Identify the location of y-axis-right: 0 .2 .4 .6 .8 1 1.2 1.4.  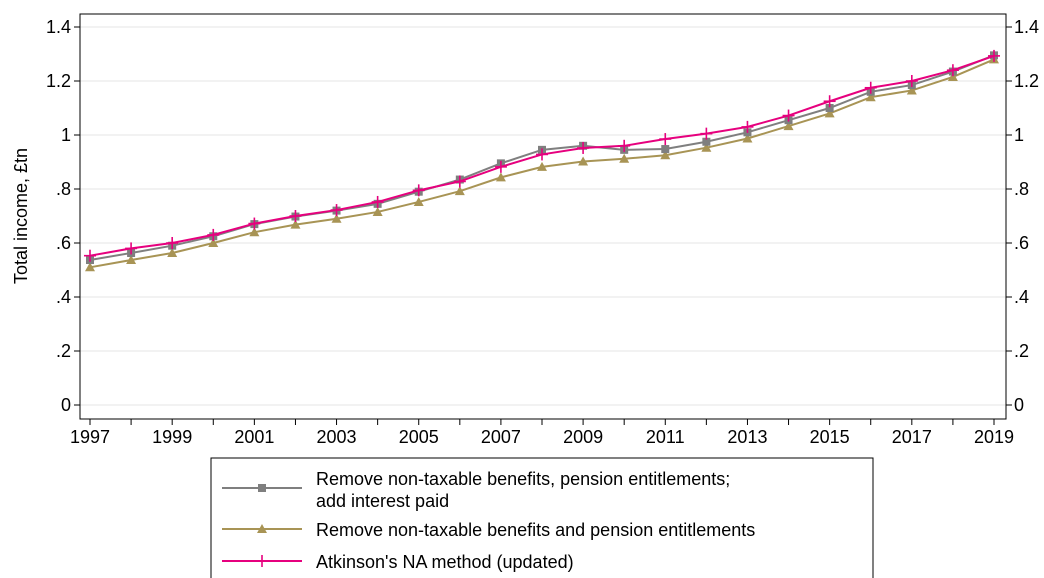
(1022, 216).